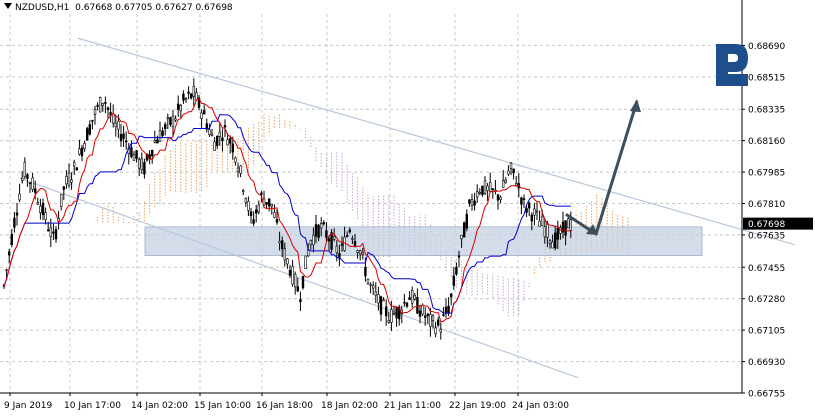 The width and height of the screenshot is (815, 417). I want to click on dropdown-triangle-icon, so click(8, 6).